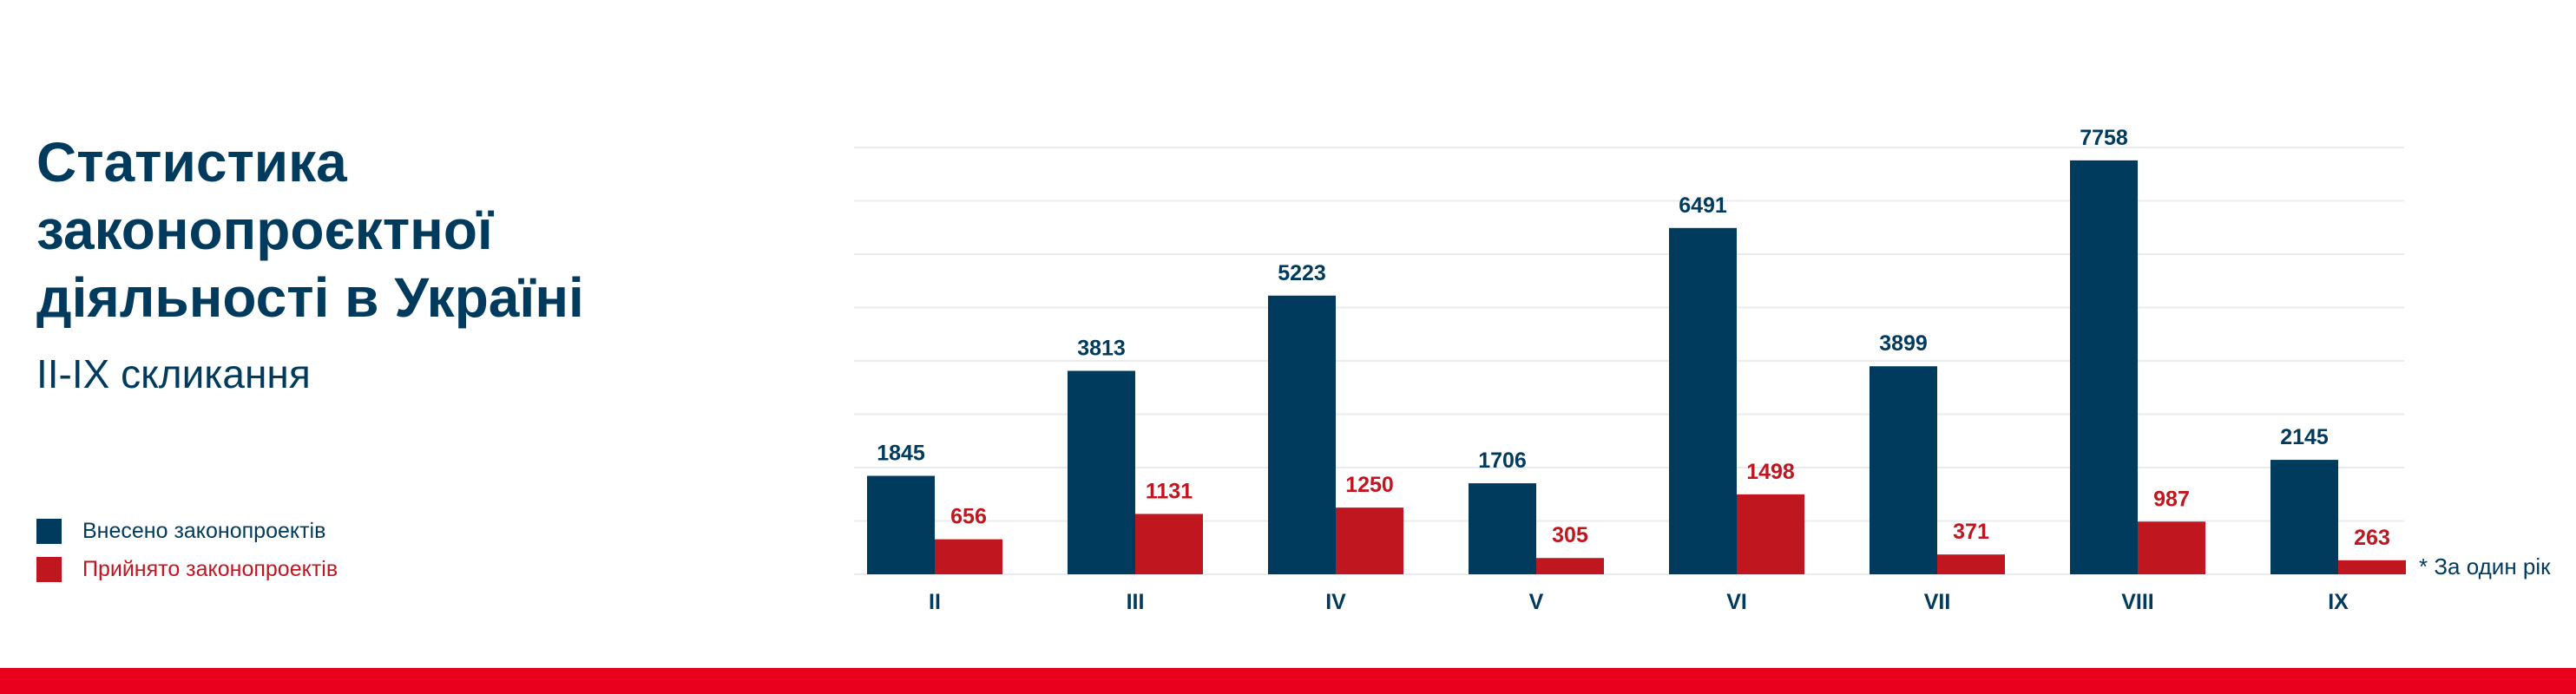  I want to click on legend-label-adopted: Прийнято законопроектів, so click(210, 568).